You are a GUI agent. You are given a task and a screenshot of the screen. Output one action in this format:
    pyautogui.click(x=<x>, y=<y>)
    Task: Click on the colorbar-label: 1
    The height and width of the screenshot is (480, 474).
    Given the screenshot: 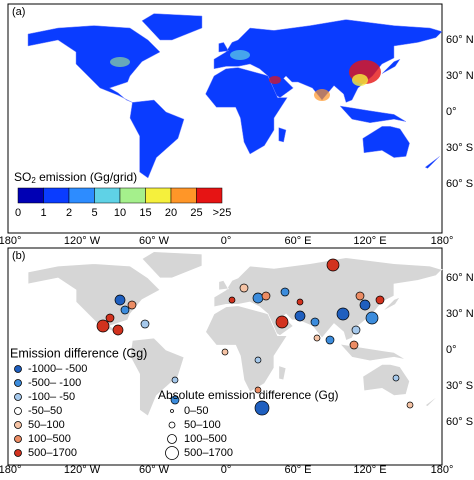 What is the action you would take?
    pyautogui.click(x=43, y=213)
    